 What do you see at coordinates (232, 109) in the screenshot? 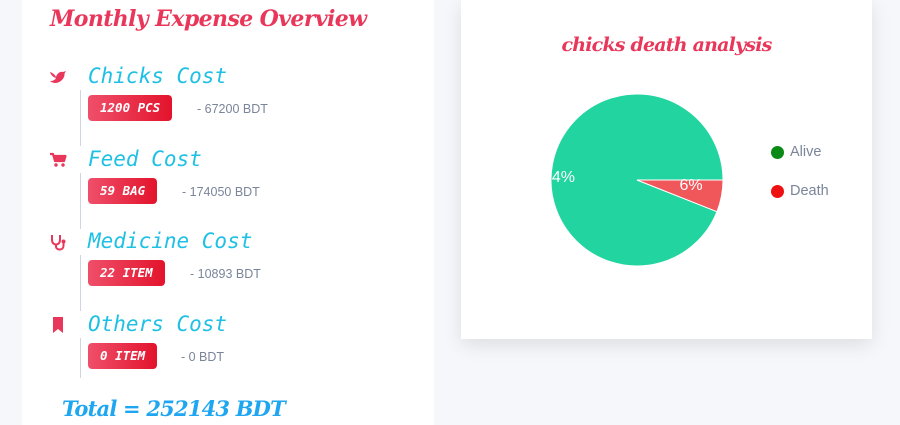
I see `expense-amount: - 67200 BDT` at bounding box center [232, 109].